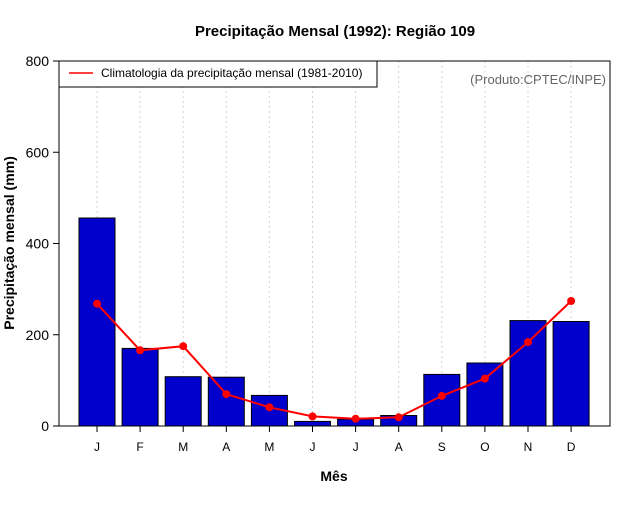  I want to click on x-tick-label: D, so click(571, 447).